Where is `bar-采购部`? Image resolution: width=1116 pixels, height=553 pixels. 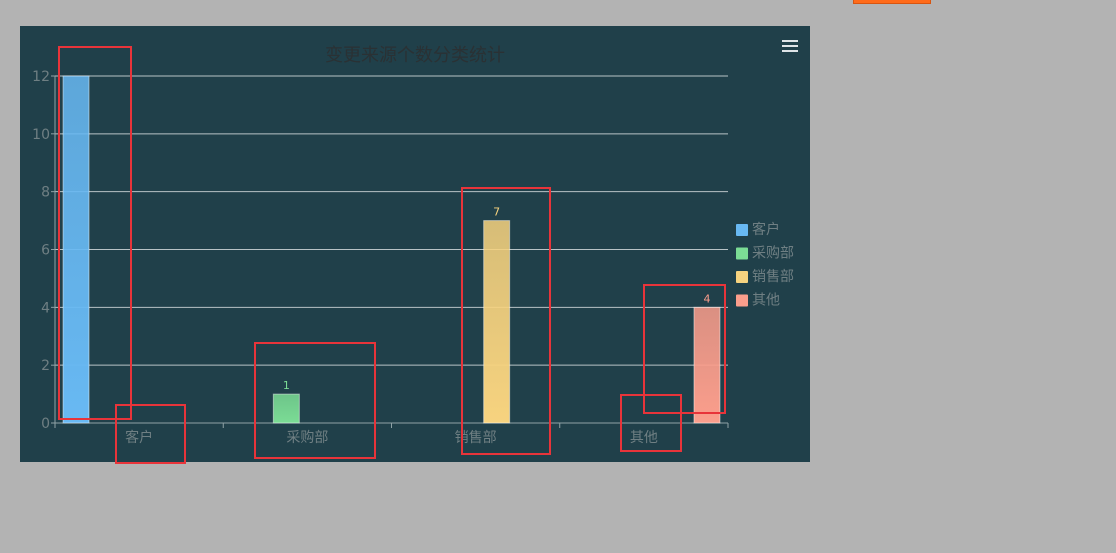 bar-采购部 is located at coordinates (286, 408).